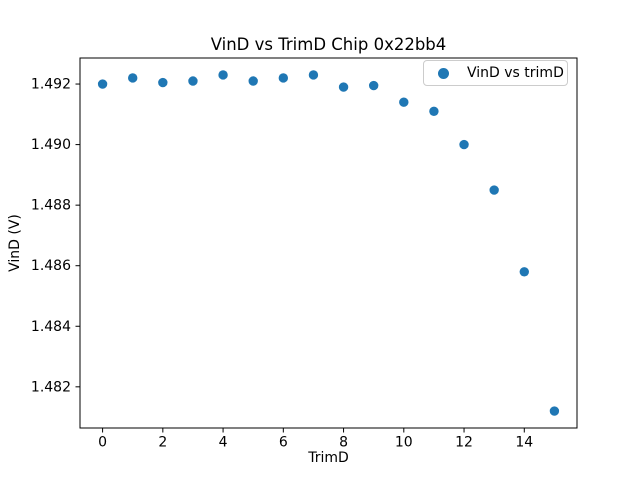  I want to click on y-tick-label: 1.482, so click(51, 387).